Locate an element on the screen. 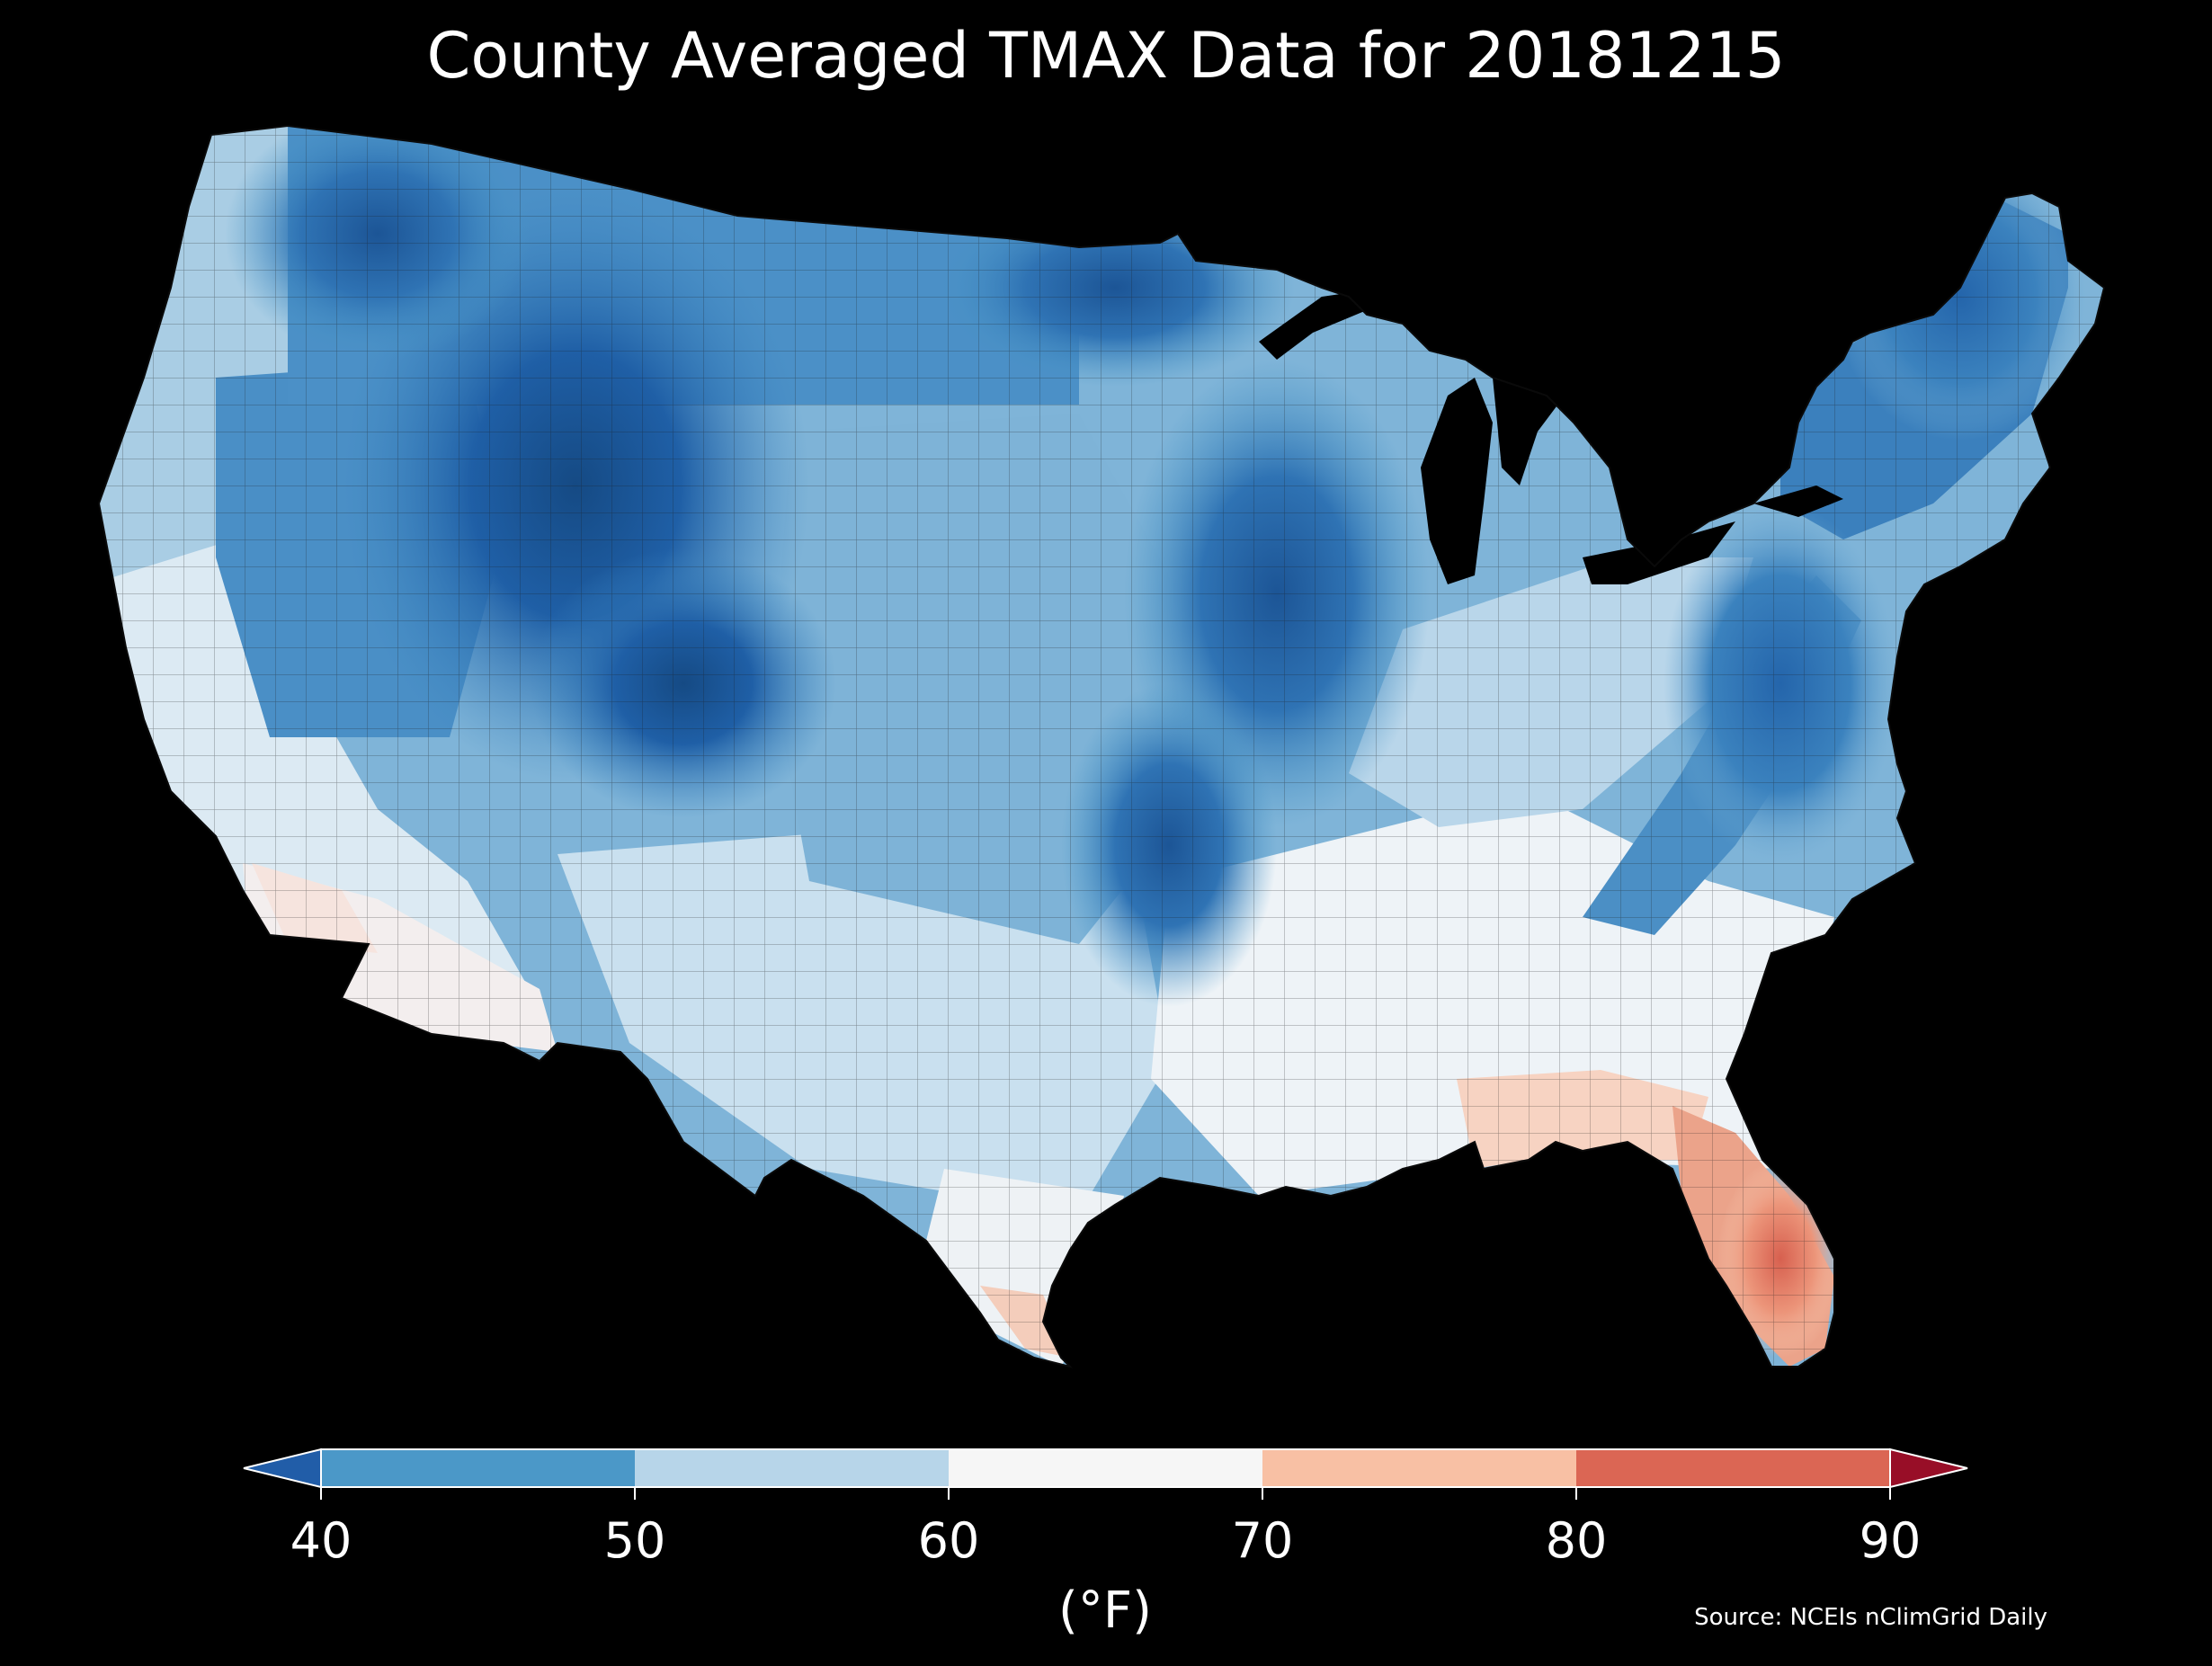 The width and height of the screenshot is (2212, 1666). map-title: County Averaged TMAX Data for 20181215 is located at coordinates (1106, 56).